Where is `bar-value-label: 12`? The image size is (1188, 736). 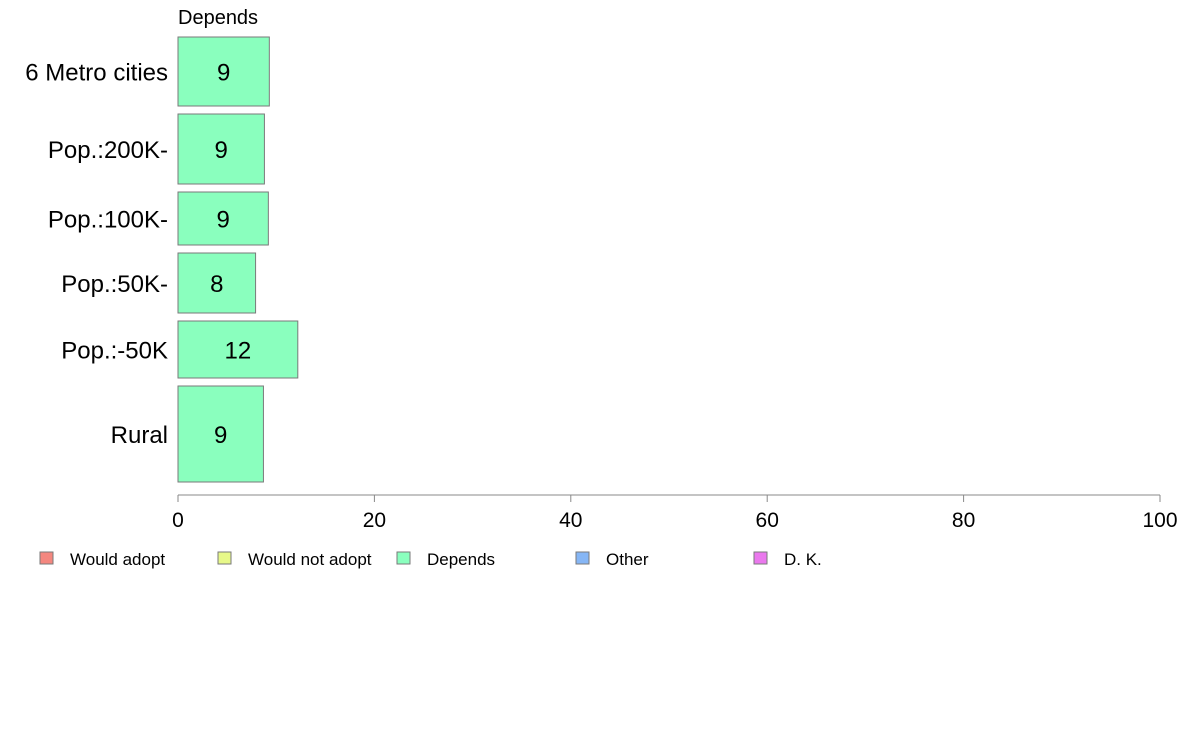
bar-value-label: 12 is located at coordinates (238, 351).